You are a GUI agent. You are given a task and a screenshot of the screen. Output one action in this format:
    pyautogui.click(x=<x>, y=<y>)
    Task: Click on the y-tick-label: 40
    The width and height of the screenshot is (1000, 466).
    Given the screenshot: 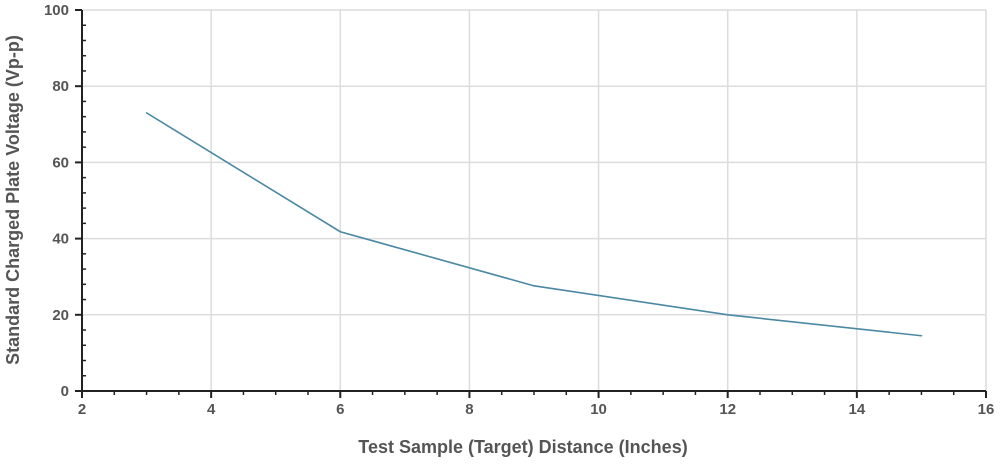 What is the action you would take?
    pyautogui.click(x=60, y=239)
    